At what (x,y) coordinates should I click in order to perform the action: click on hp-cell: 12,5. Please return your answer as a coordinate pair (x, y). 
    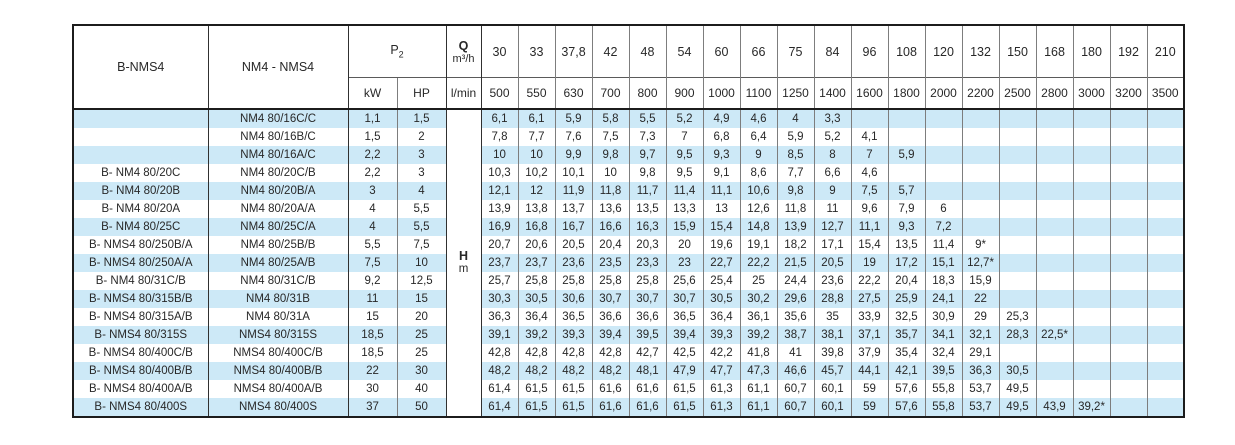
    Looking at the image, I should click on (421, 281).